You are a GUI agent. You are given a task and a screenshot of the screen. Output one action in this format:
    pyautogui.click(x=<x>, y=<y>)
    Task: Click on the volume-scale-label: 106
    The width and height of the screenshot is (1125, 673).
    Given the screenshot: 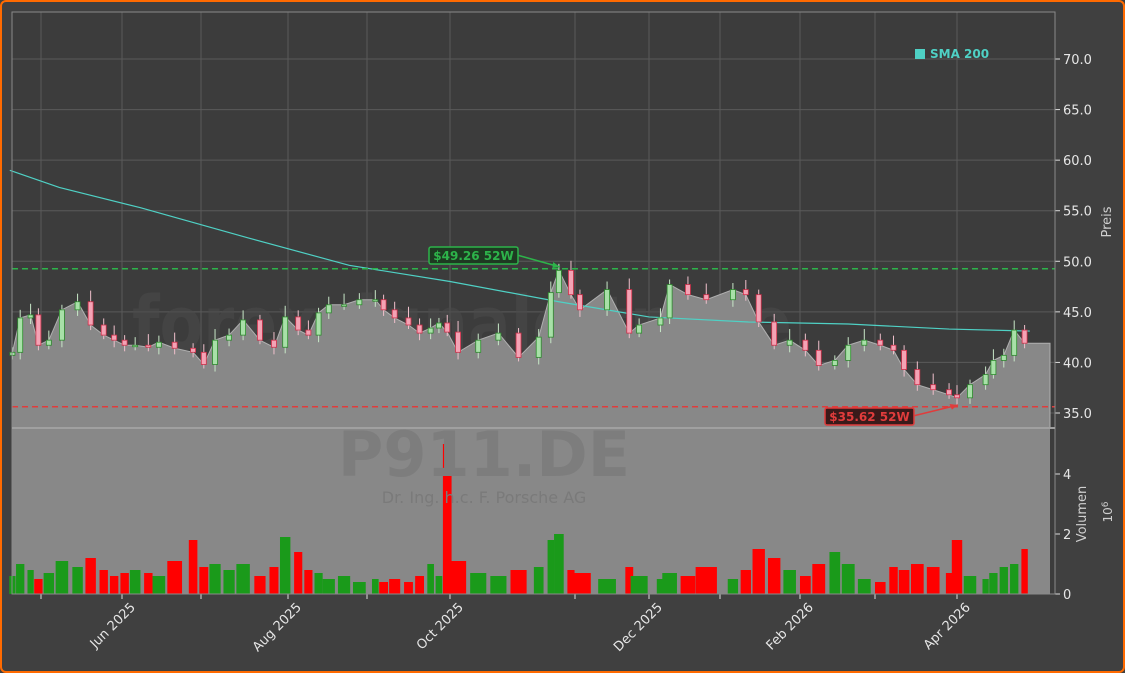 What is the action you would take?
    pyautogui.click(x=1108, y=511)
    